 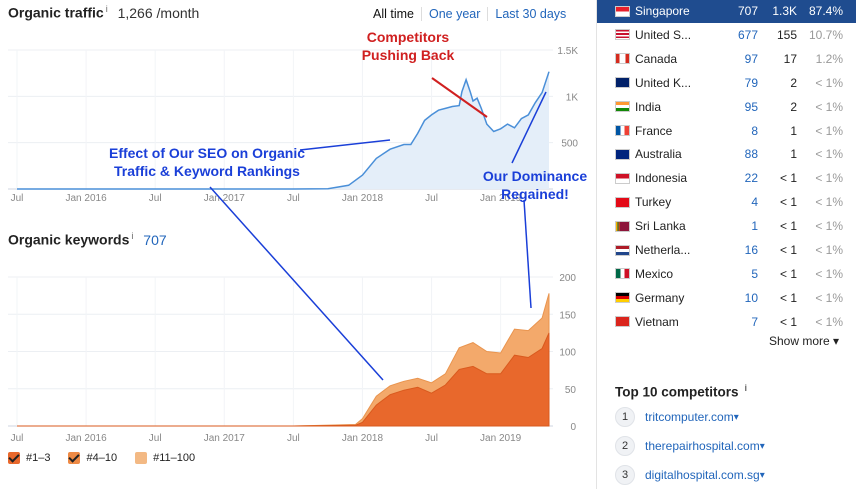 I want to click on country-keywords: 707, so click(x=747, y=11).